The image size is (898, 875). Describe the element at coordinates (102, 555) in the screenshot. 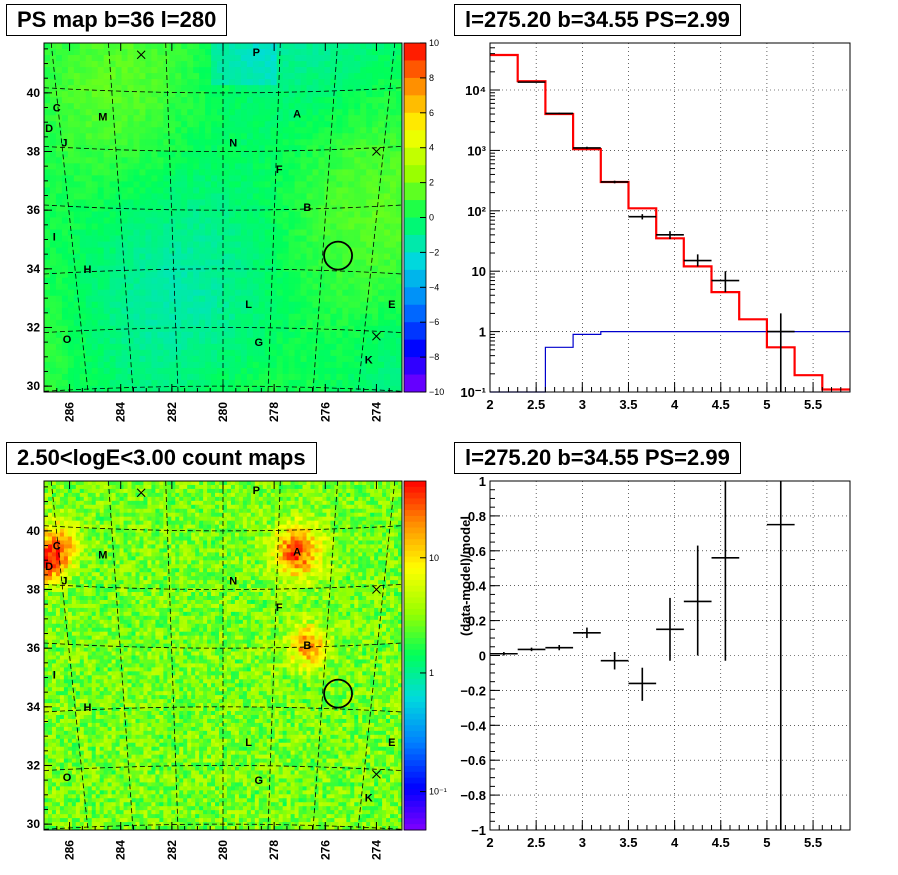

I see `source-label-M: M` at that location.